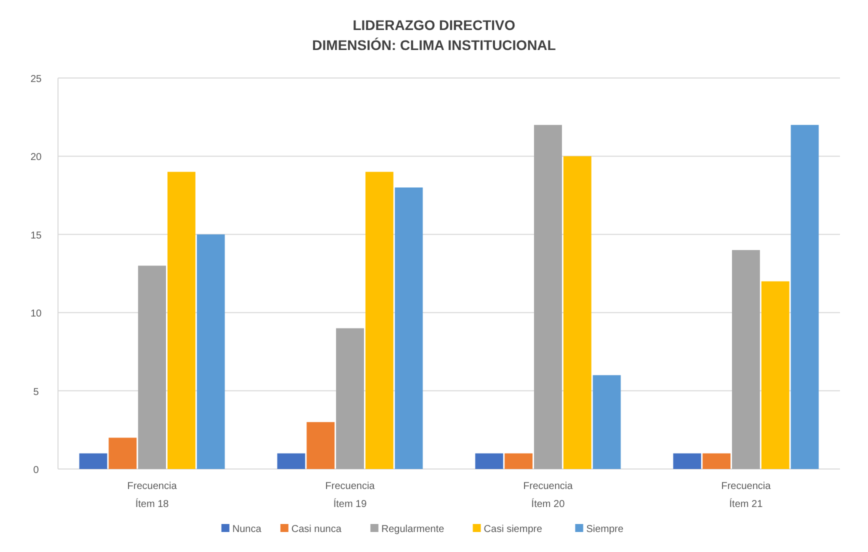 The height and width of the screenshot is (552, 868). Describe the element at coordinates (36, 470) in the screenshot. I see `y-tick-label: 0` at that location.